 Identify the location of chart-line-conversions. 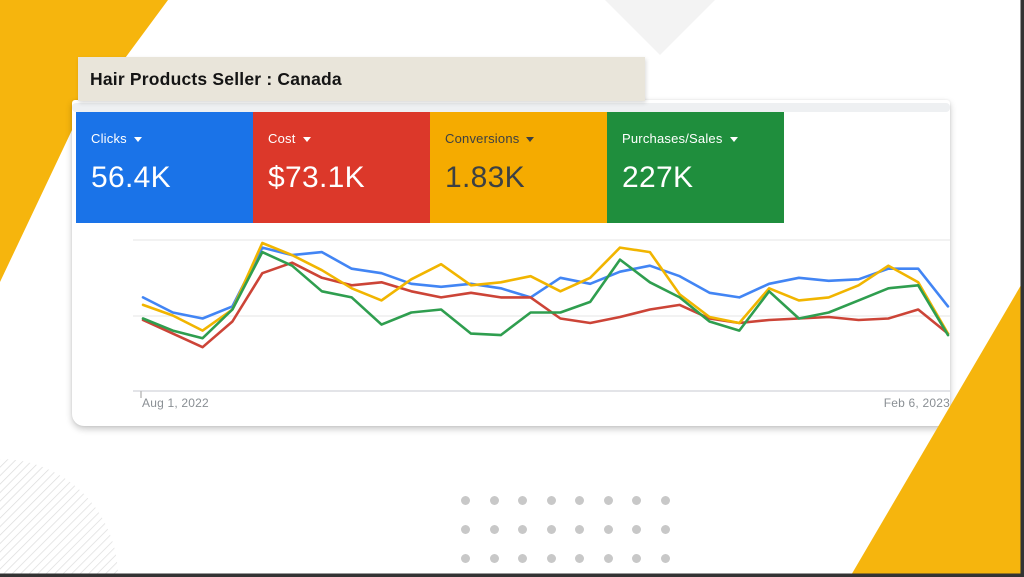
(545, 288).